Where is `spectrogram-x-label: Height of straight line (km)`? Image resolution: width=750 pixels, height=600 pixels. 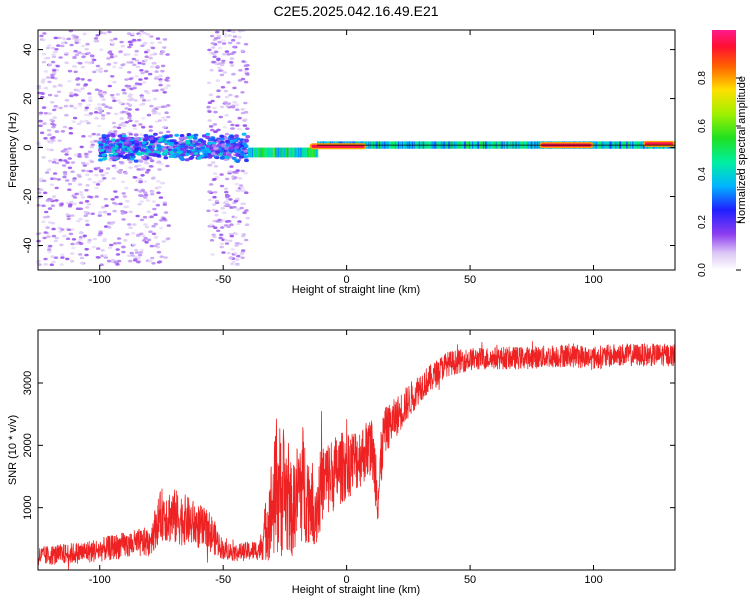 spectrogram-x-label: Height of straight line (km) is located at coordinates (356, 290).